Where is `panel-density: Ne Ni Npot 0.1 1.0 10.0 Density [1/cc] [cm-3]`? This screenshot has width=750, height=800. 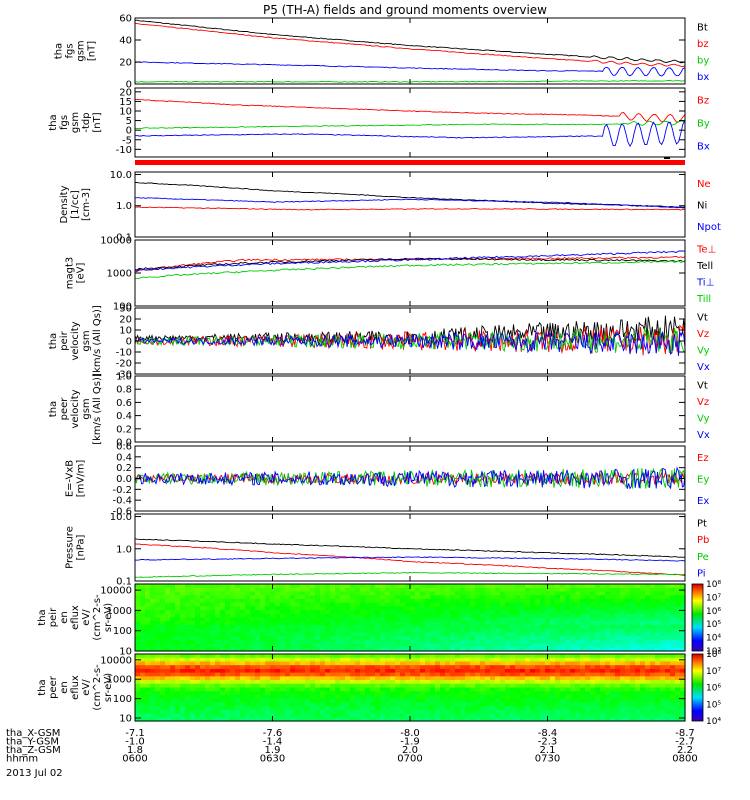 panel-density: Ne Ni Npot 0.1 1.0 10.0 Density [1/cc] [cm-3] is located at coordinates (390, 207).